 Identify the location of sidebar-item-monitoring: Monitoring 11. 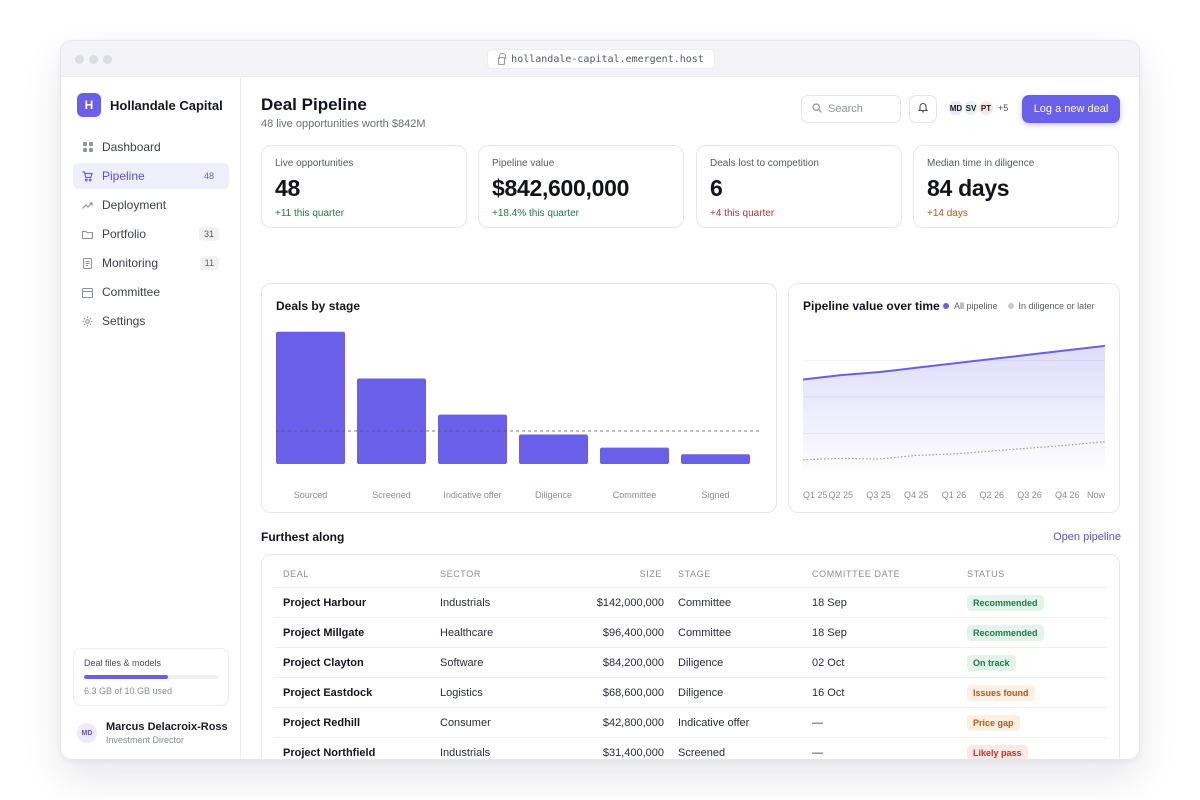
(151, 263).